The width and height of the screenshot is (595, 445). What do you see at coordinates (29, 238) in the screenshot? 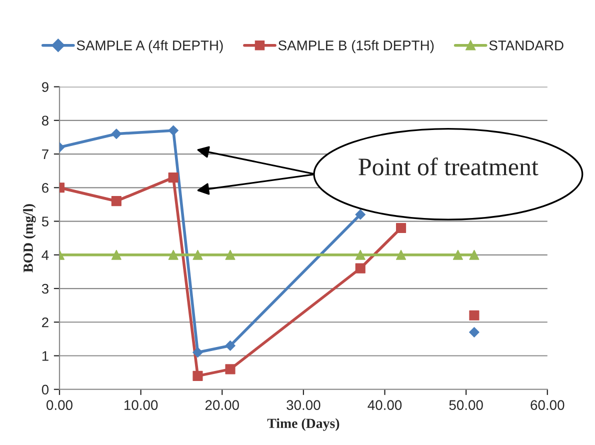
I see `y-axis-title: BOD (mg/l)` at bounding box center [29, 238].